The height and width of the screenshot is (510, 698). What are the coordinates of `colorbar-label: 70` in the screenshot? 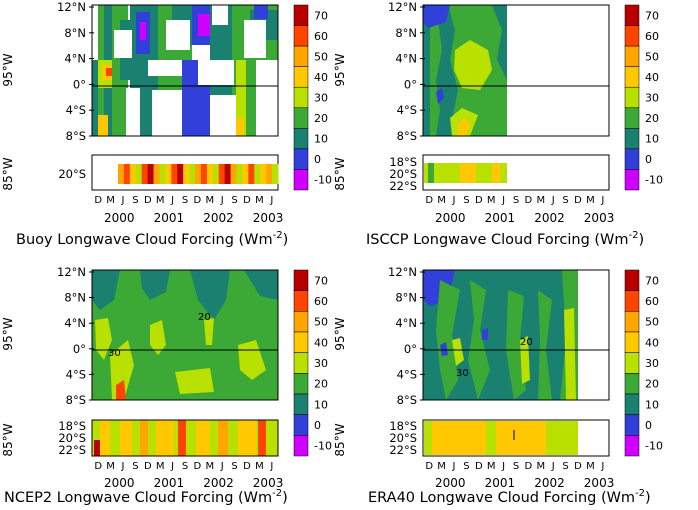 It's located at (321, 15).